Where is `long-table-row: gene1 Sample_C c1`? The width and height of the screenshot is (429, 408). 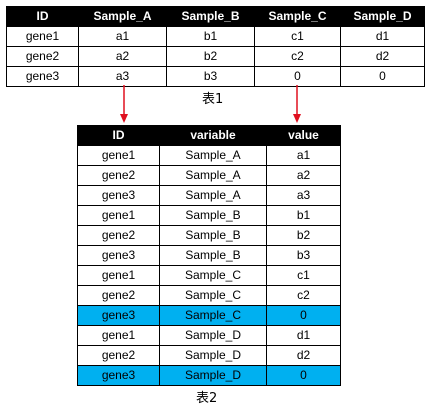 long-table-row: gene1 Sample_C c1 is located at coordinates (209, 276).